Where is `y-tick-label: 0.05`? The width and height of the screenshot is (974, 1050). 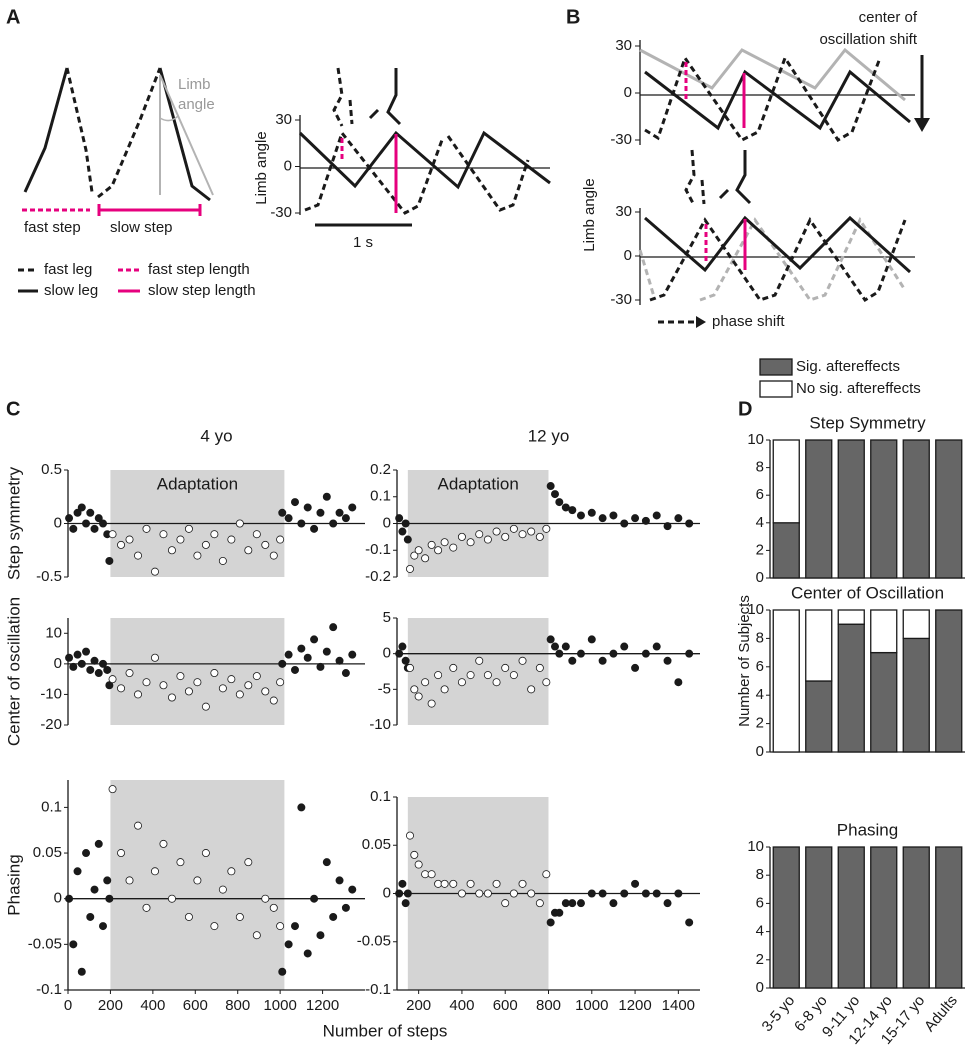
y-tick-label: 0.05 is located at coordinates (376, 844).